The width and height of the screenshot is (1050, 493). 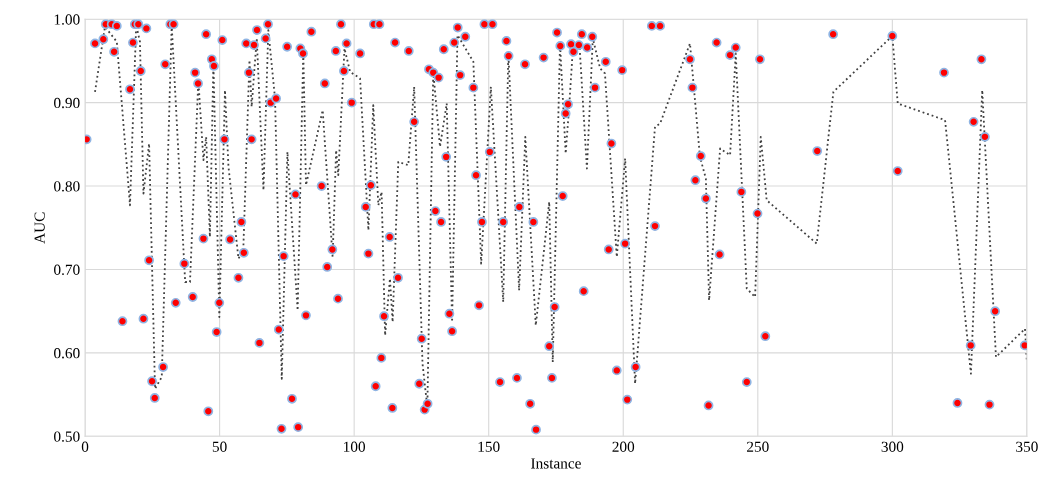 I want to click on y-tick-label: 0.50, so click(x=67, y=436).